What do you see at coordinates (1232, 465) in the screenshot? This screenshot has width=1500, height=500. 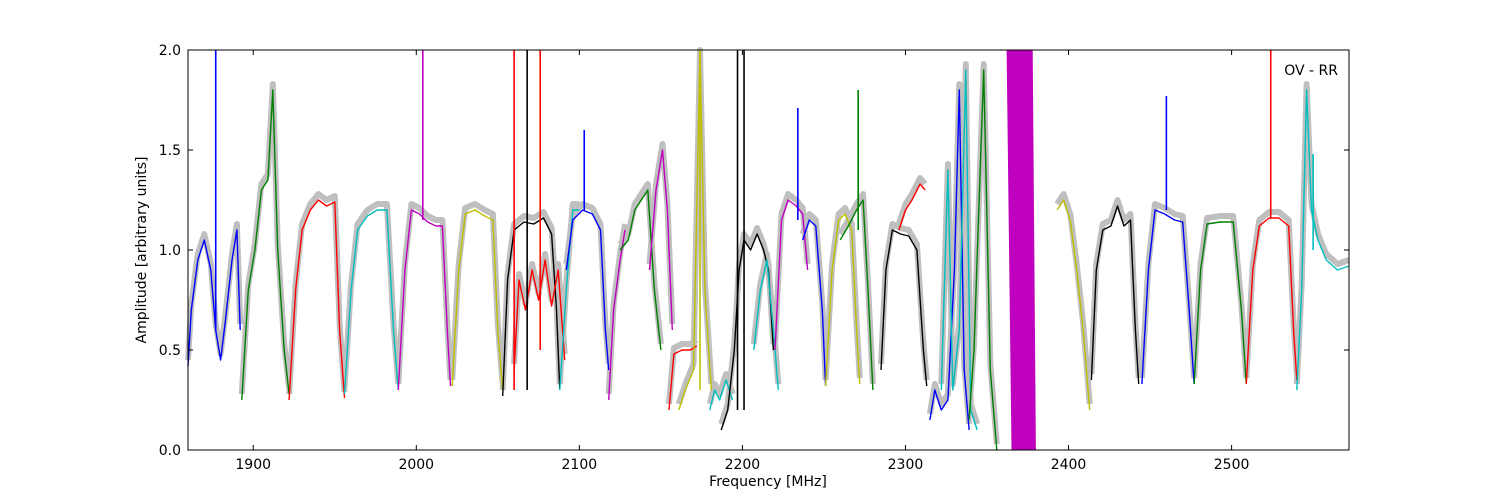 I see `x-tick-label-6: 2500` at bounding box center [1232, 465].